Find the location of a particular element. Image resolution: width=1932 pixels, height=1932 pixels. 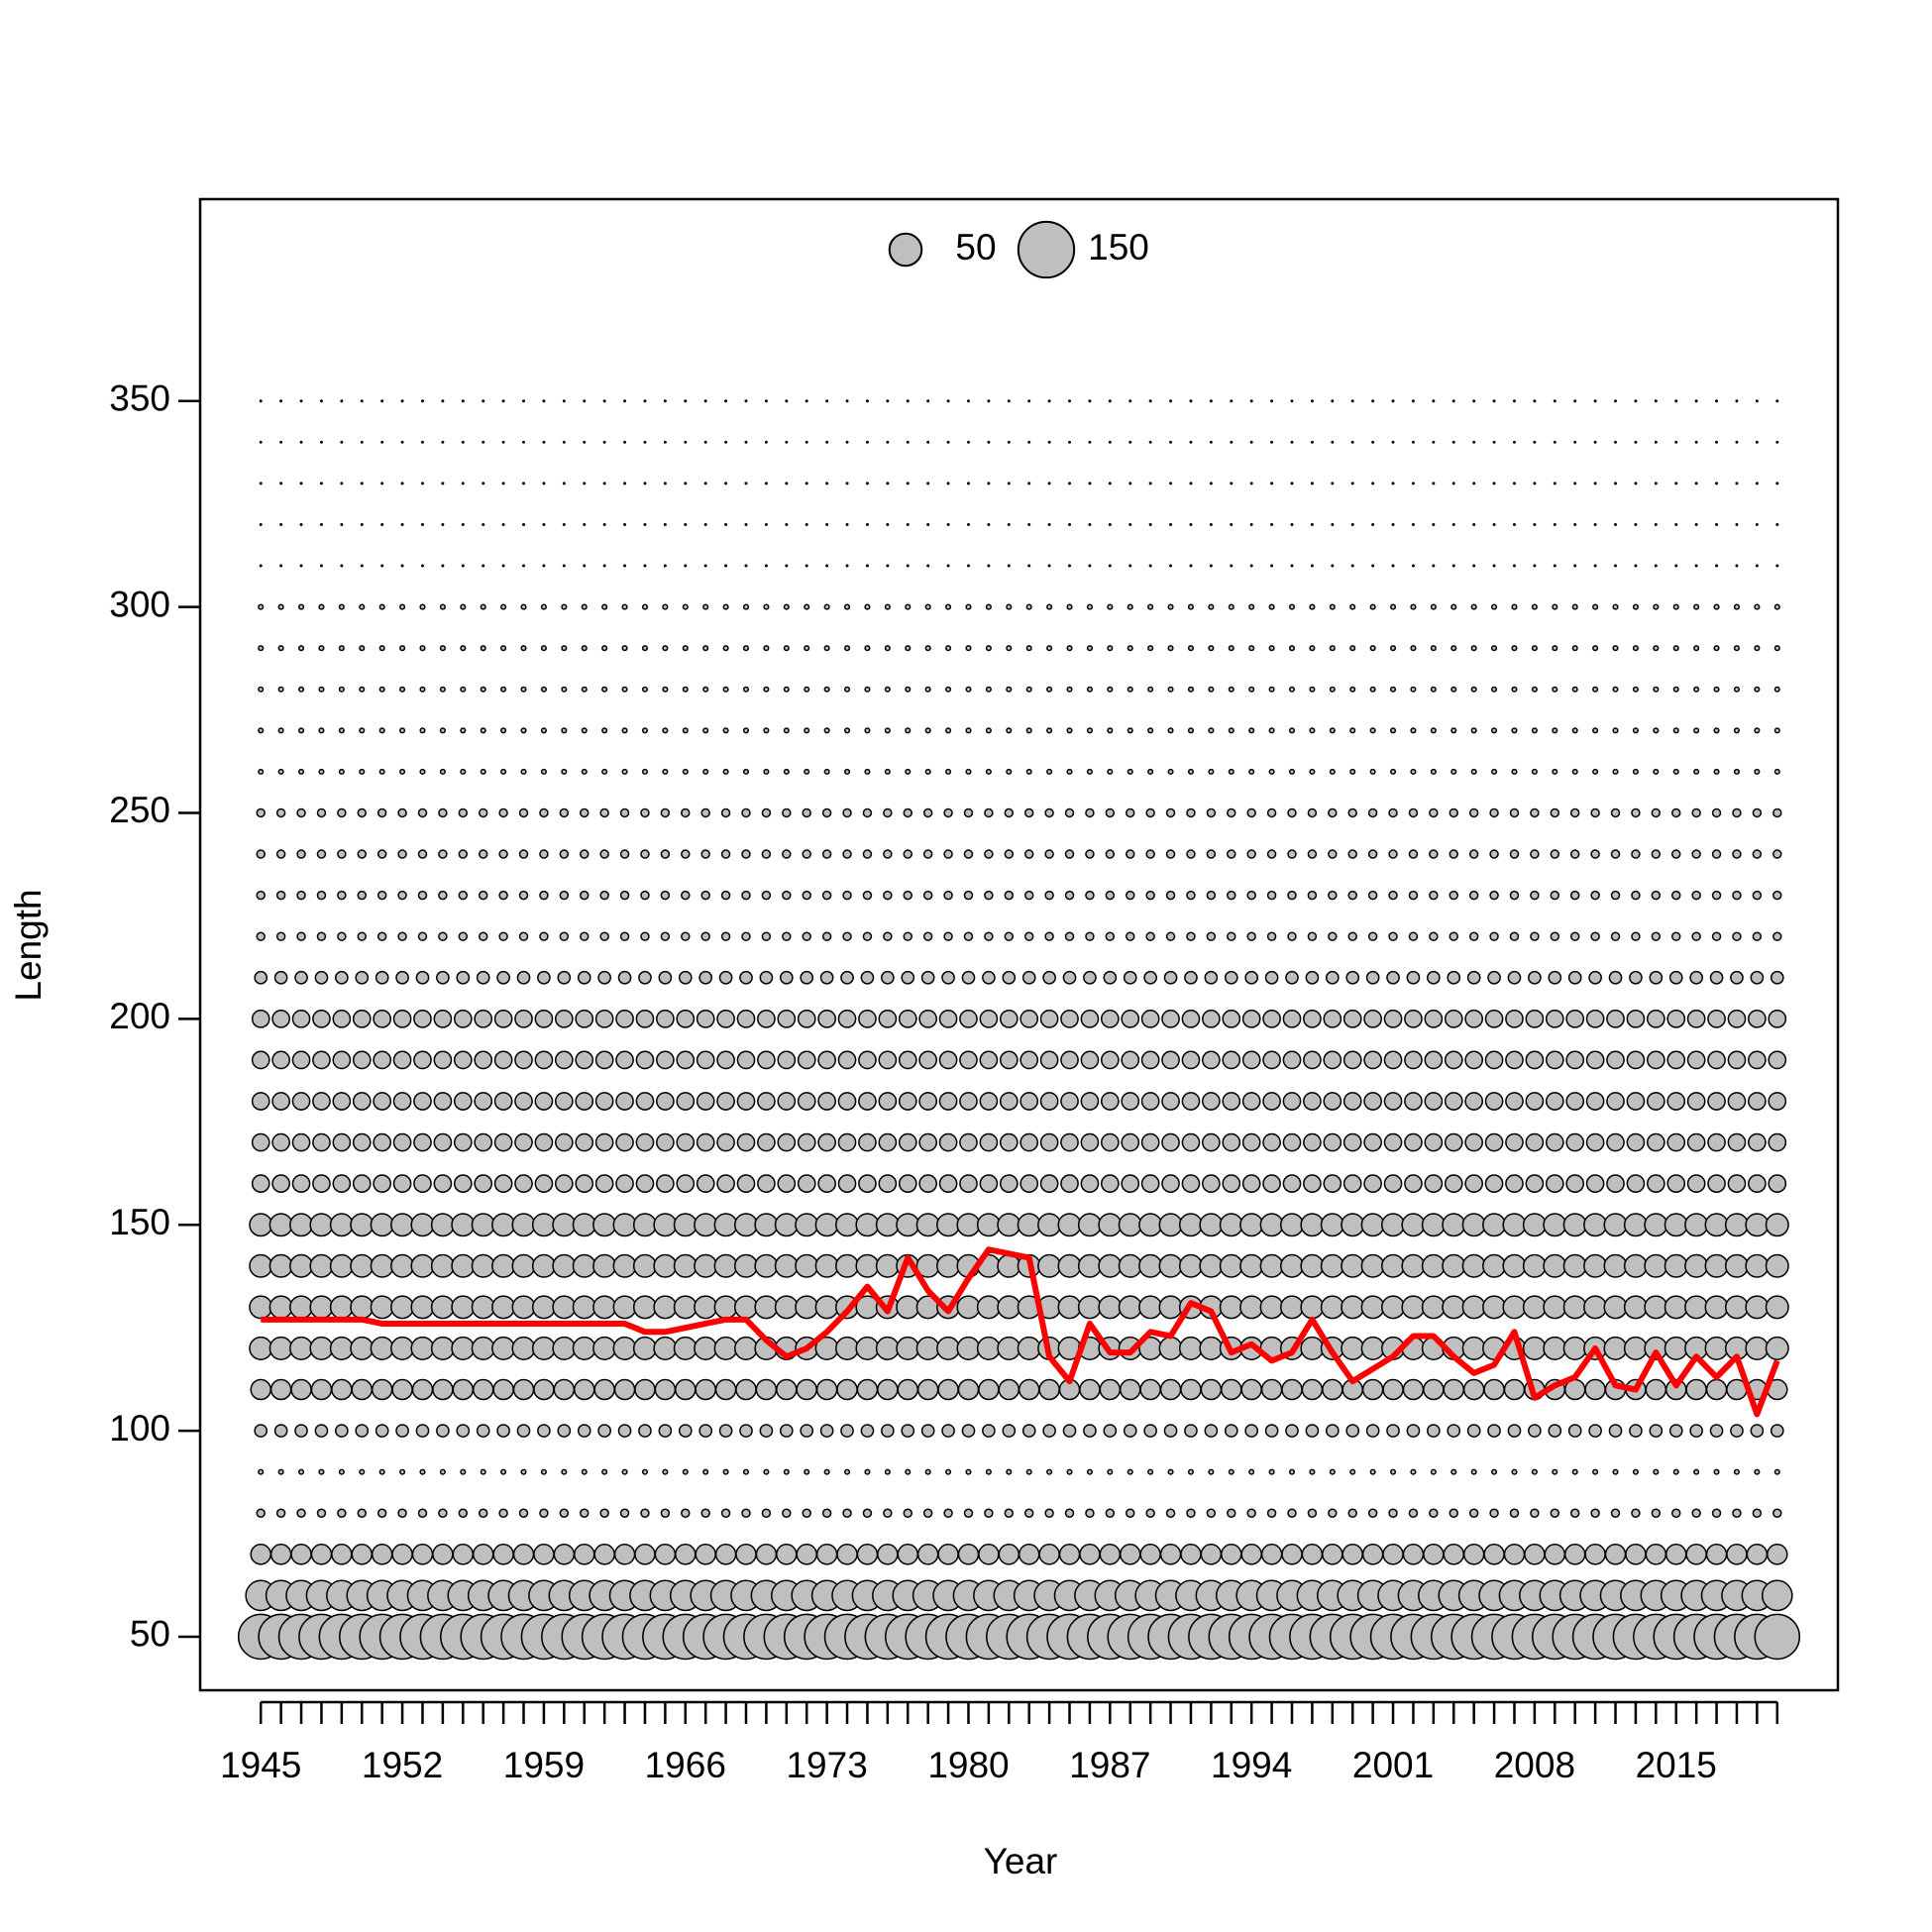

y-tick-label: 200 is located at coordinates (139, 1016).